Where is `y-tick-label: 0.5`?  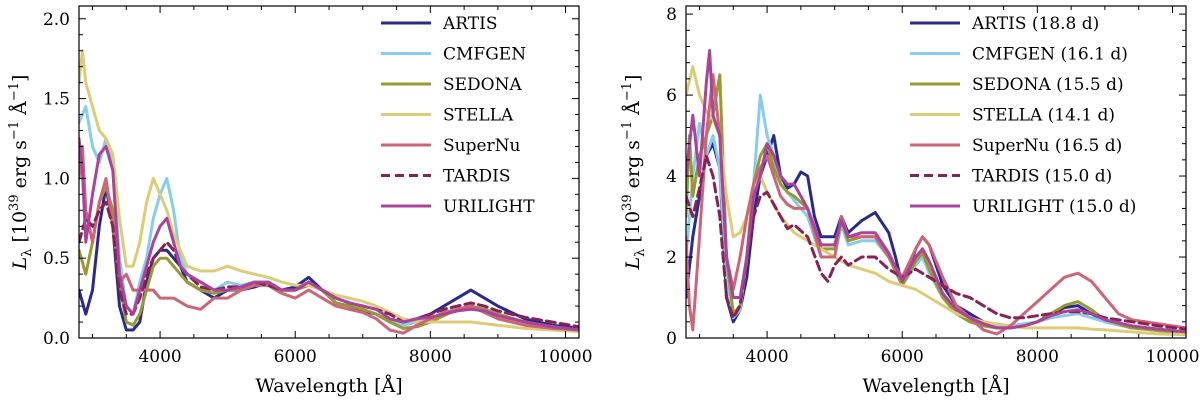 y-tick-label: 0.5 is located at coordinates (56, 259).